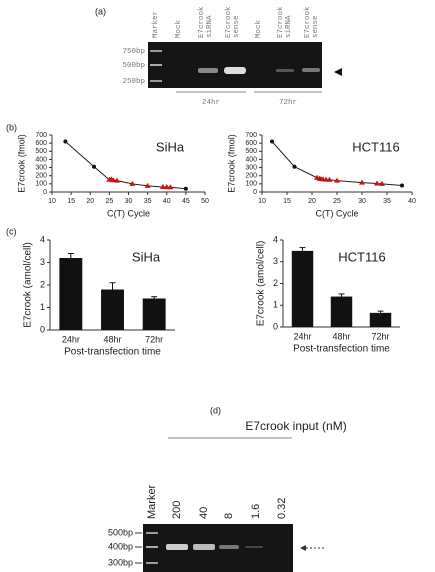 The image size is (435, 572). I want to click on lane-label: 200, so click(177, 510).